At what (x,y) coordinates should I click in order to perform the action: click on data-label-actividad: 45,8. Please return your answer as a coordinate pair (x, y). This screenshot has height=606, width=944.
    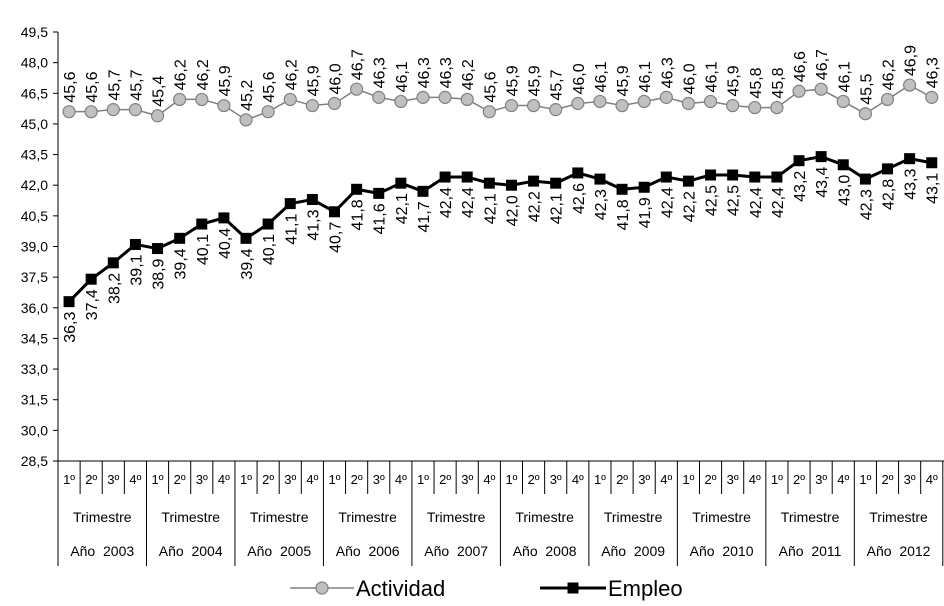
    Looking at the image, I should click on (778, 82).